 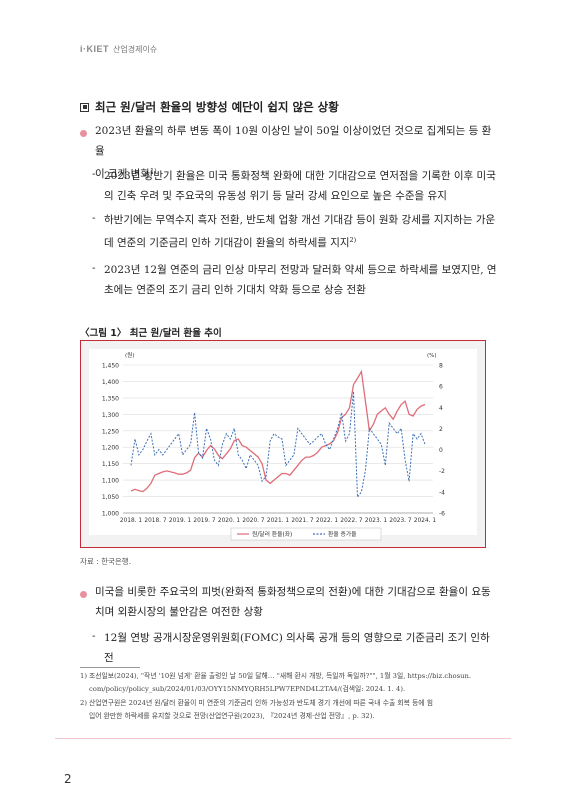 What do you see at coordinates (126, 173) in the screenshot?
I see `bullet-1-line2: 이 크게 변화1)` at bounding box center [126, 173].